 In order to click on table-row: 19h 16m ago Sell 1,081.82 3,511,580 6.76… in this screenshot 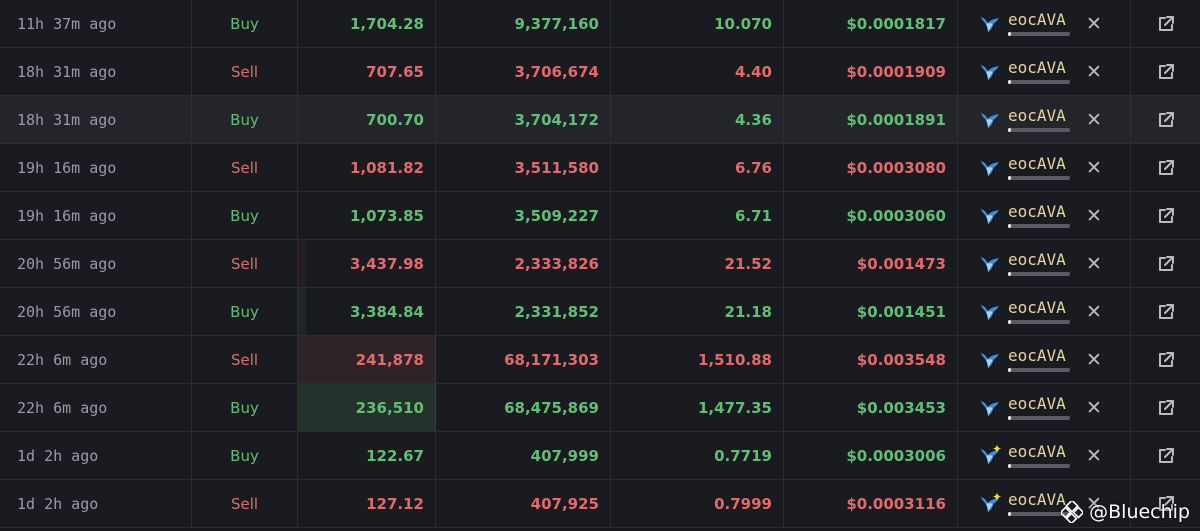, I will do `click(600, 168)`.